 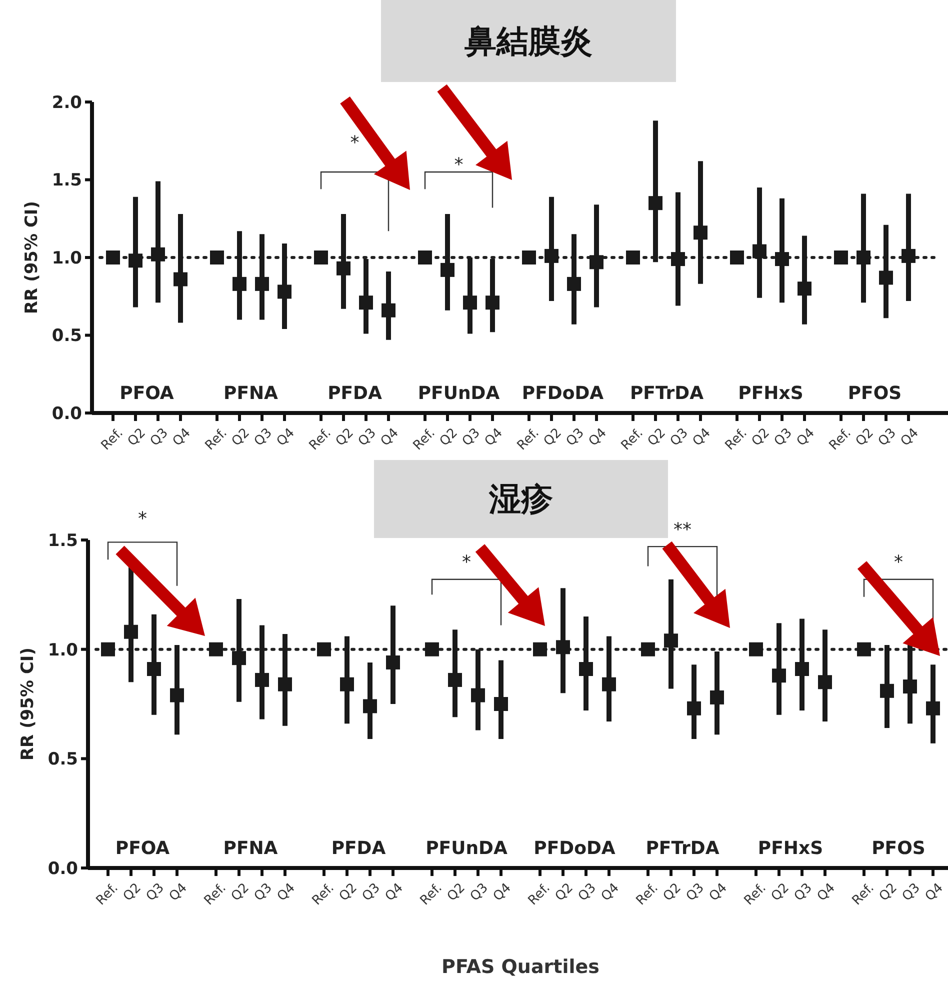 What do you see at coordinates (683, 529) in the screenshot?
I see `annotation: **` at bounding box center [683, 529].